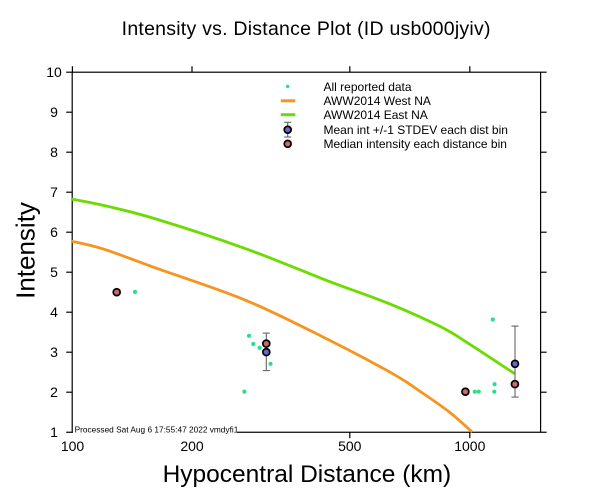 The width and height of the screenshot is (612, 504). I want to click on svg-text: 5, so click(54, 272).